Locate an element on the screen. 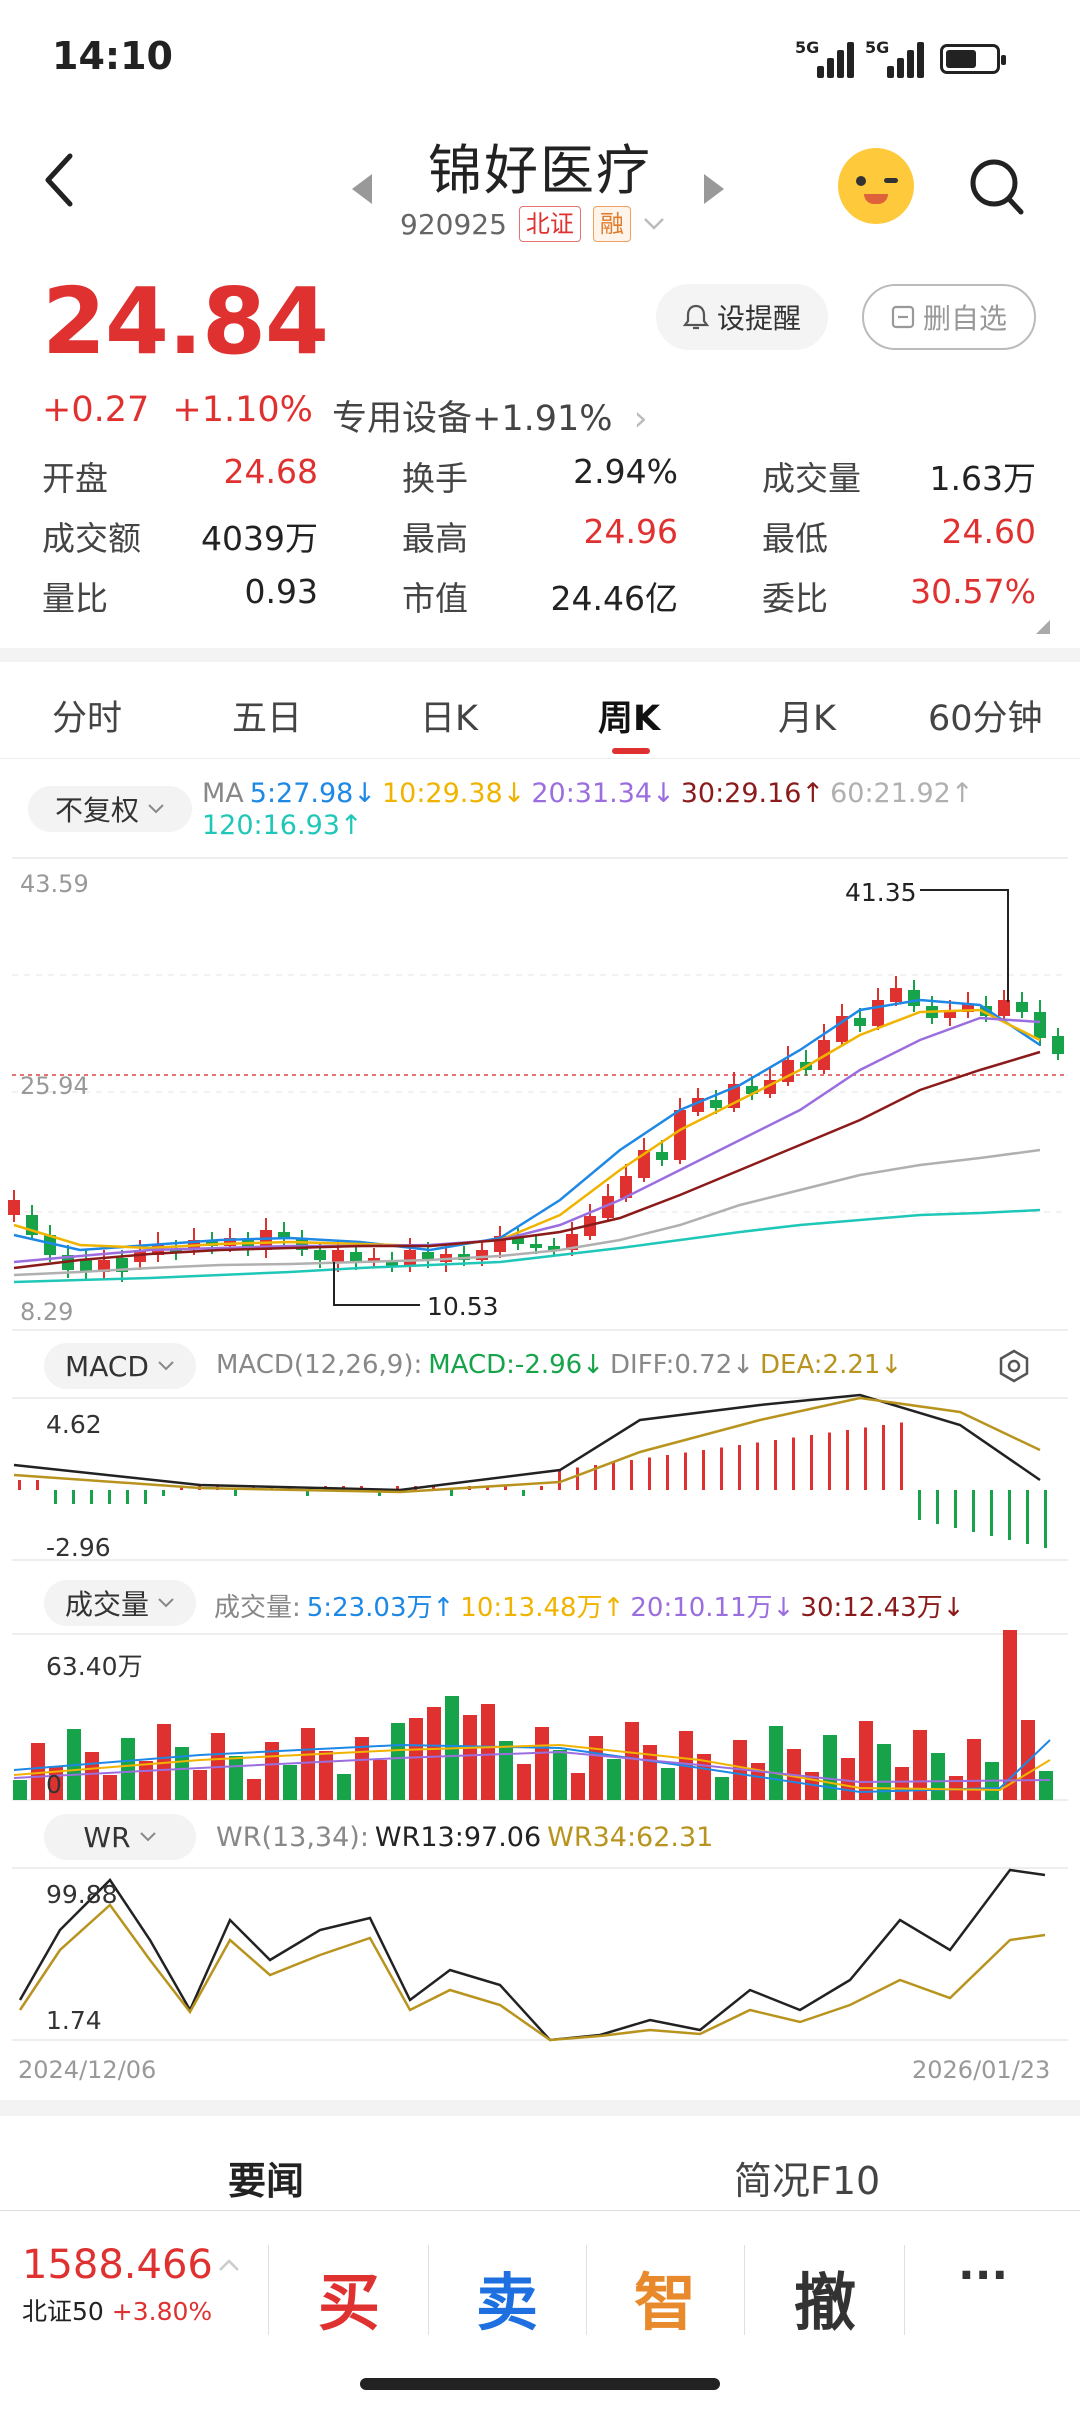  index-widget: 1588.466 北证50 +3.80% is located at coordinates (117, 2285).